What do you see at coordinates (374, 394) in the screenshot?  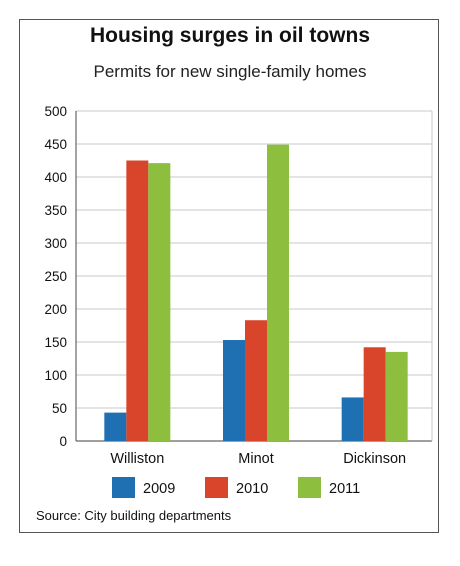 I see `bar-2010-dickinson` at bounding box center [374, 394].